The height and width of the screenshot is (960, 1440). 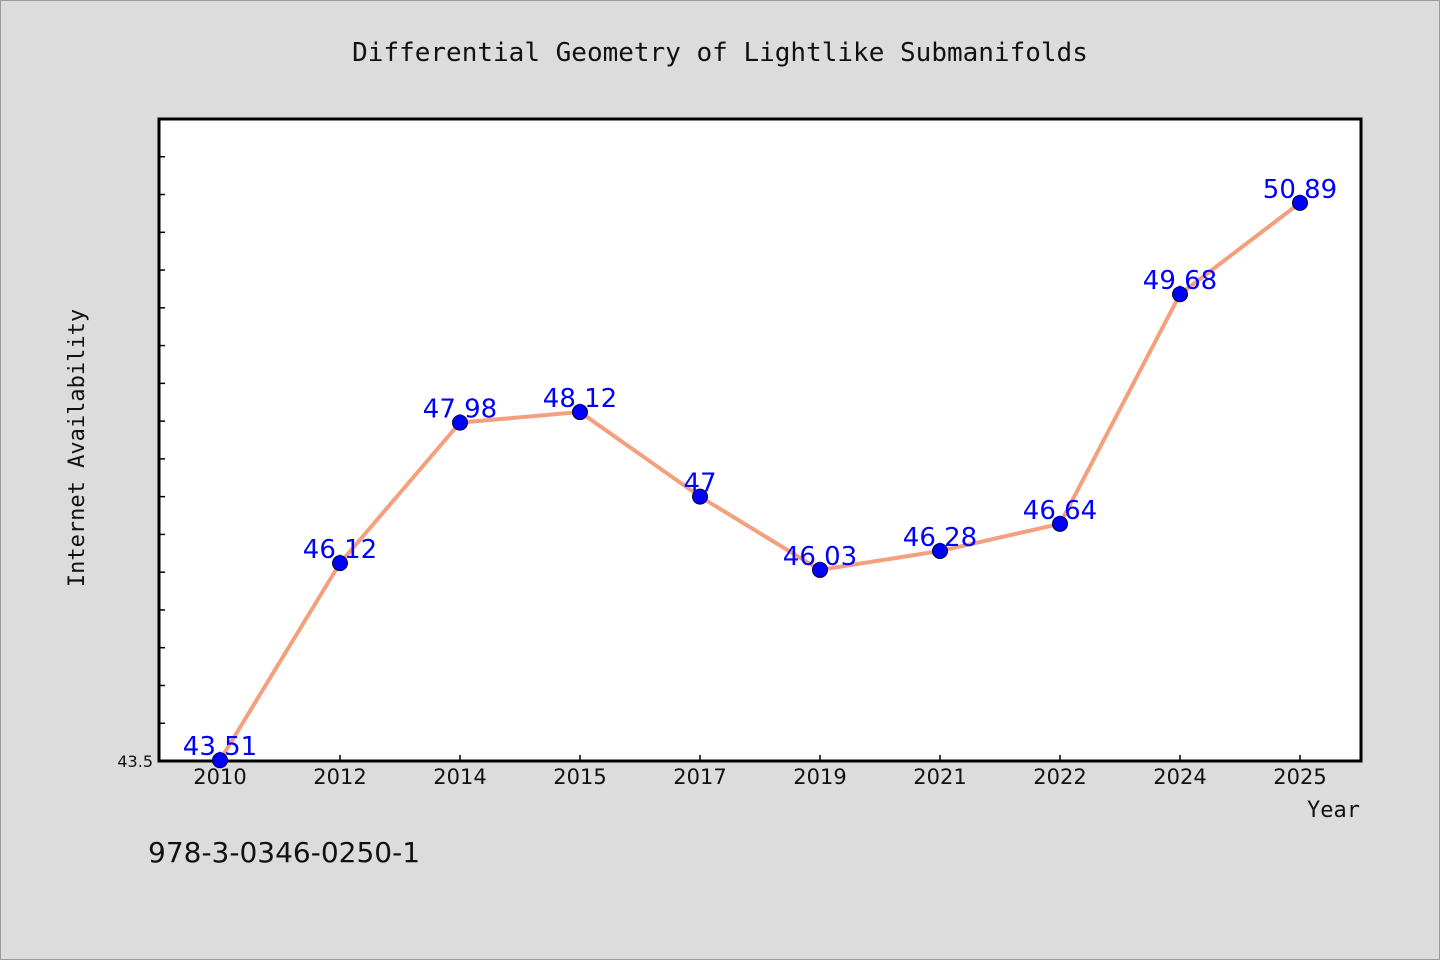 I want to click on data-label: 49.68, so click(x=1180, y=281).